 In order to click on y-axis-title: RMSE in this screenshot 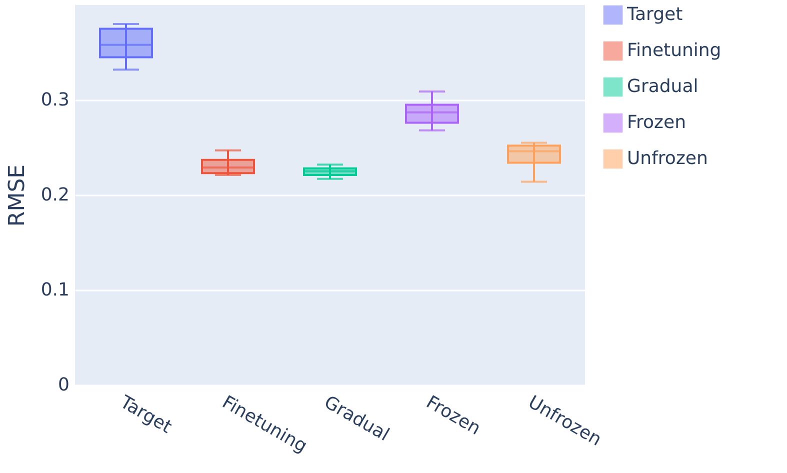, I will do `click(17, 195)`.